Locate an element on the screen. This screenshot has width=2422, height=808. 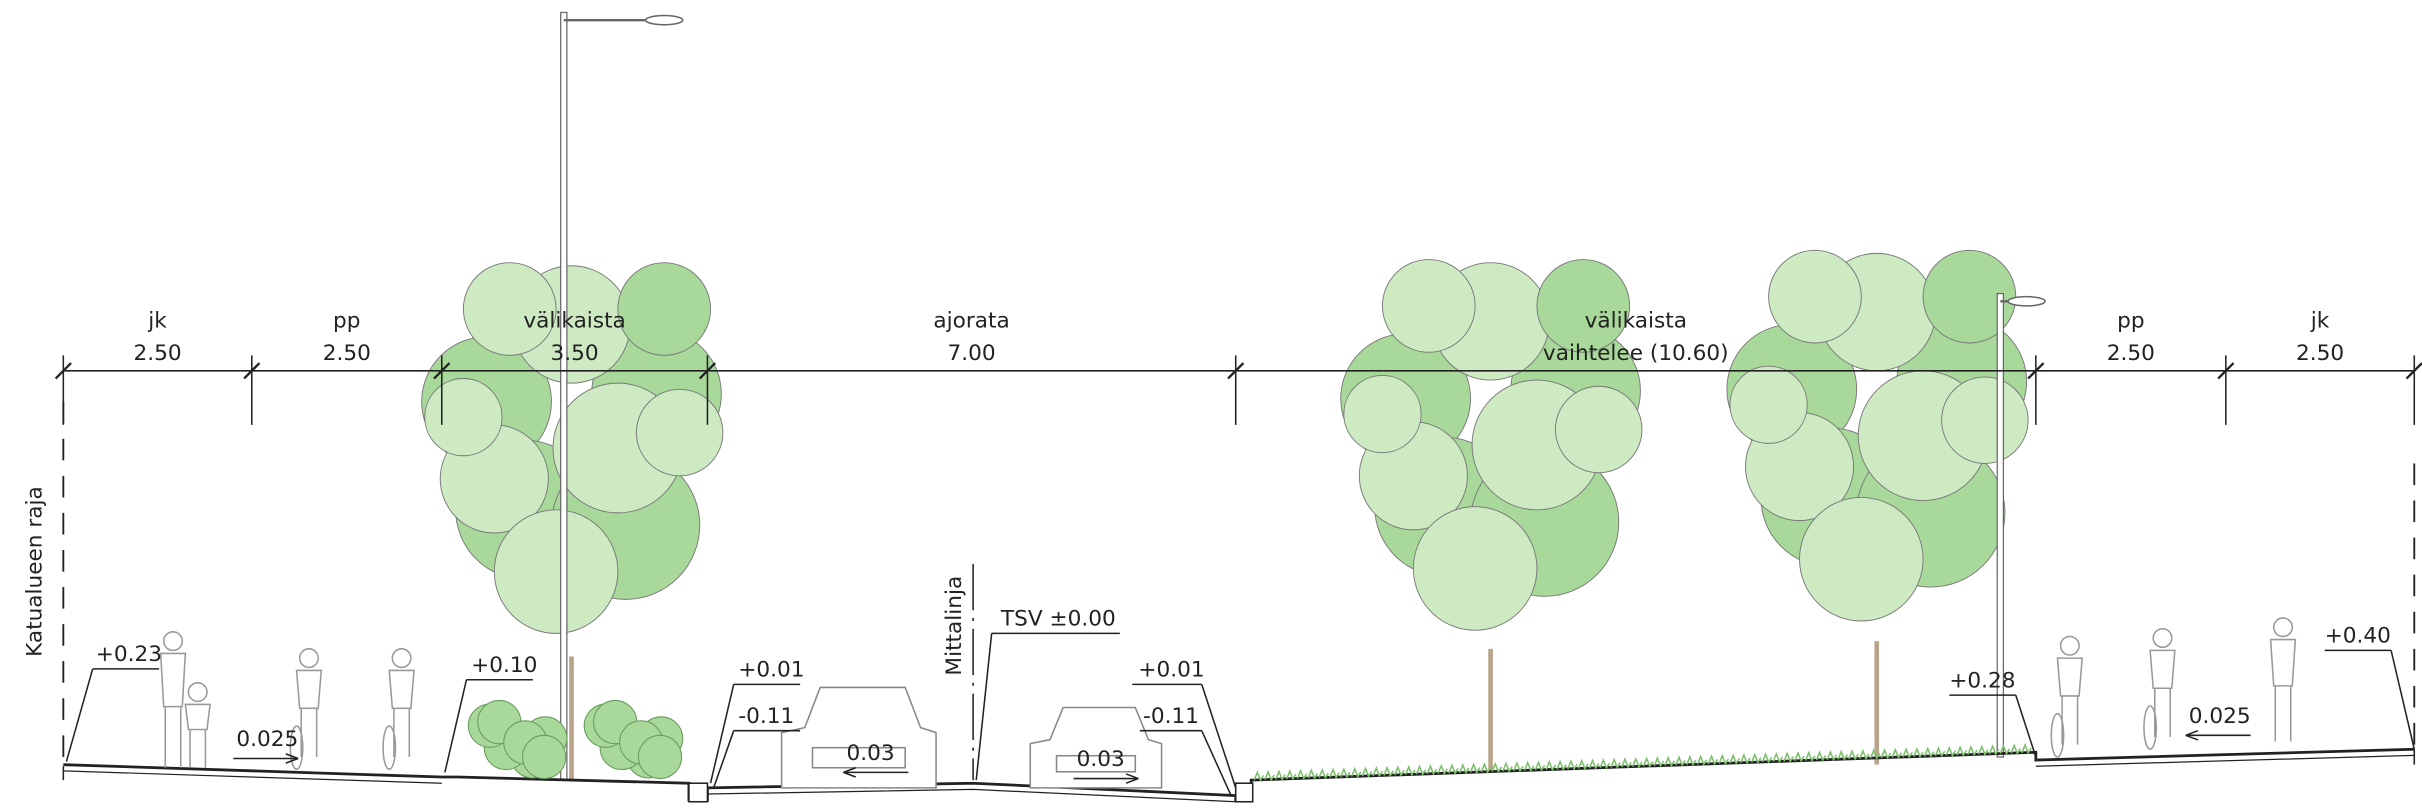
ground-line is located at coordinates (1239, 774).